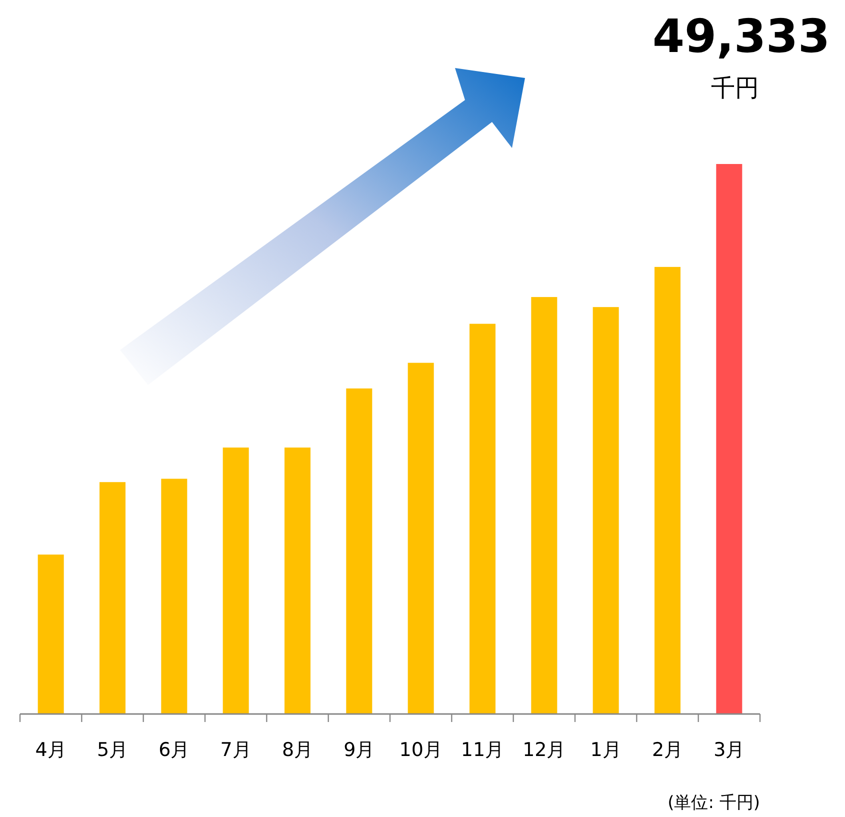  What do you see at coordinates (668, 750) in the screenshot?
I see `x-tick-label: 2月` at bounding box center [668, 750].